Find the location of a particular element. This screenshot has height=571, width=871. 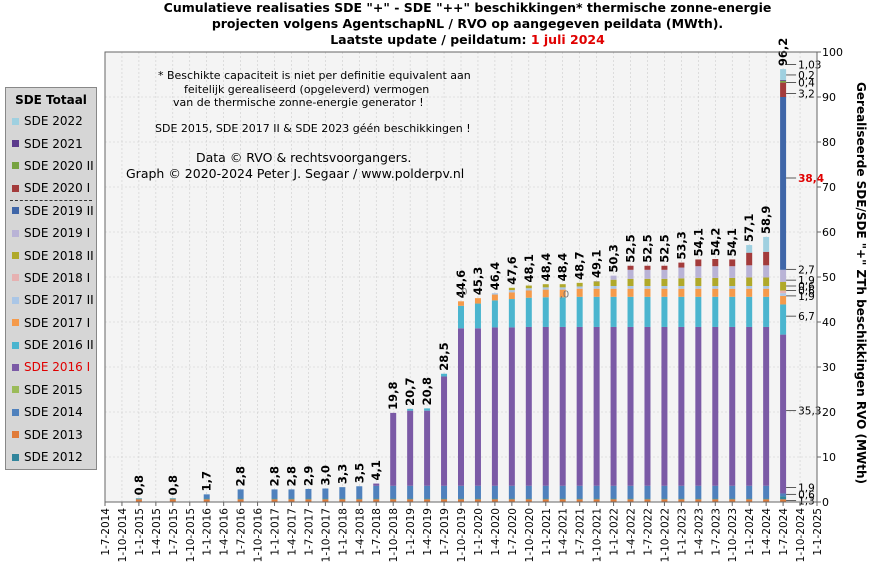

legend-item: SDE 2018 I is located at coordinates (51, 278).